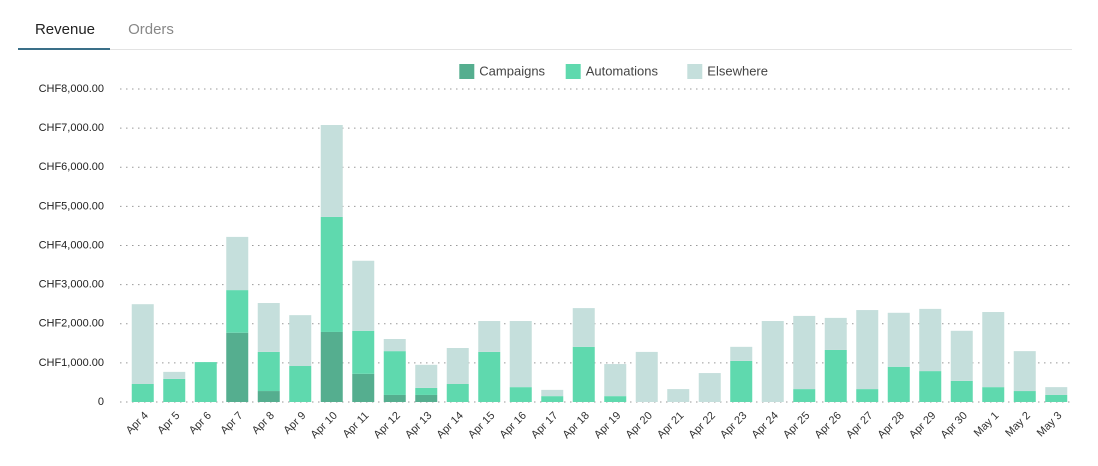  What do you see at coordinates (859, 425) in the screenshot?
I see `x-tick-label: Apr 27` at bounding box center [859, 425].